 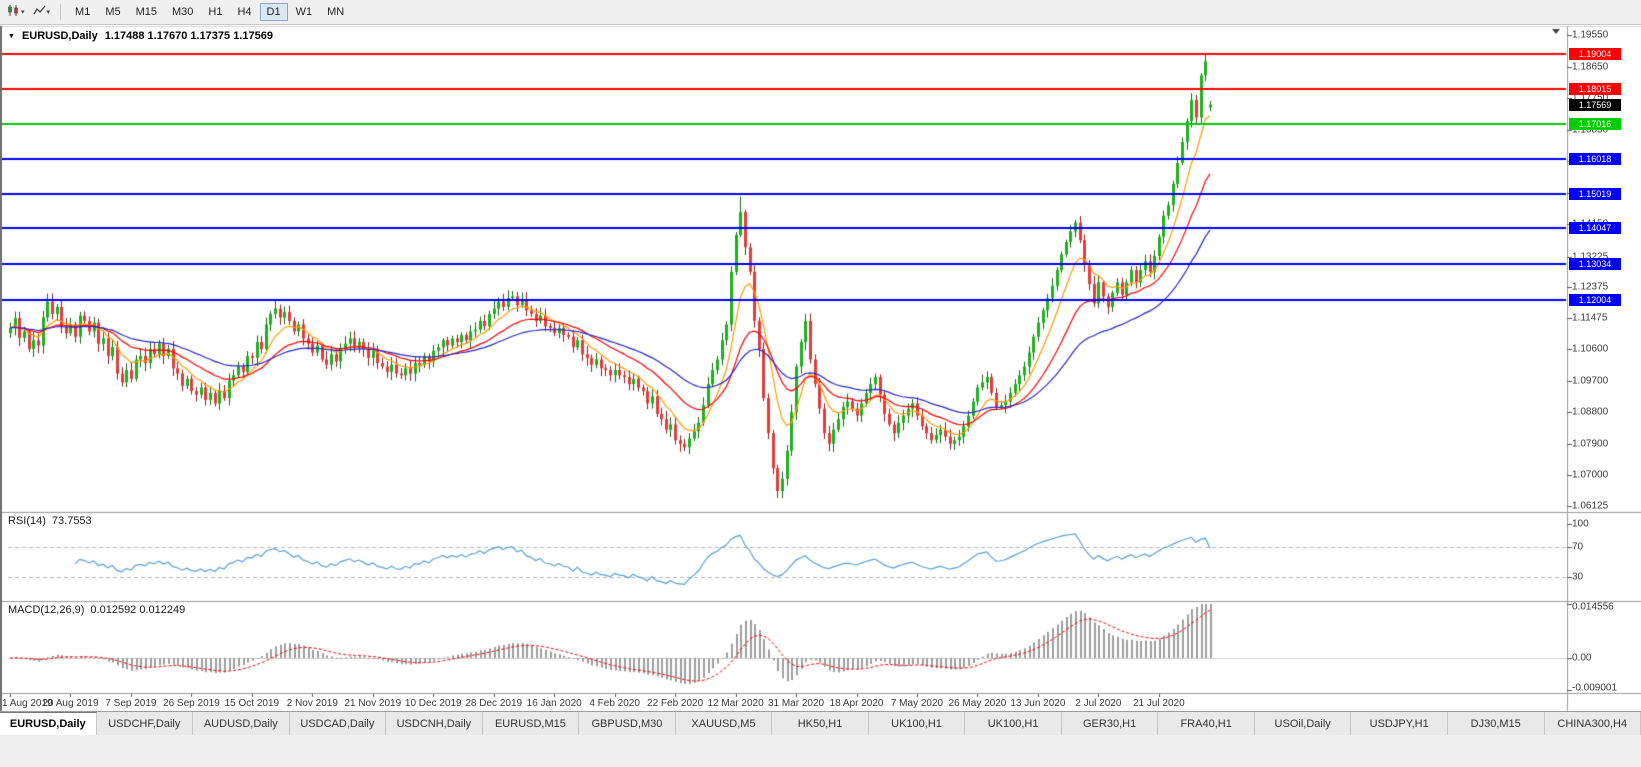 I want to click on macd-values: 0.012592 0.012249, so click(x=138, y=610).